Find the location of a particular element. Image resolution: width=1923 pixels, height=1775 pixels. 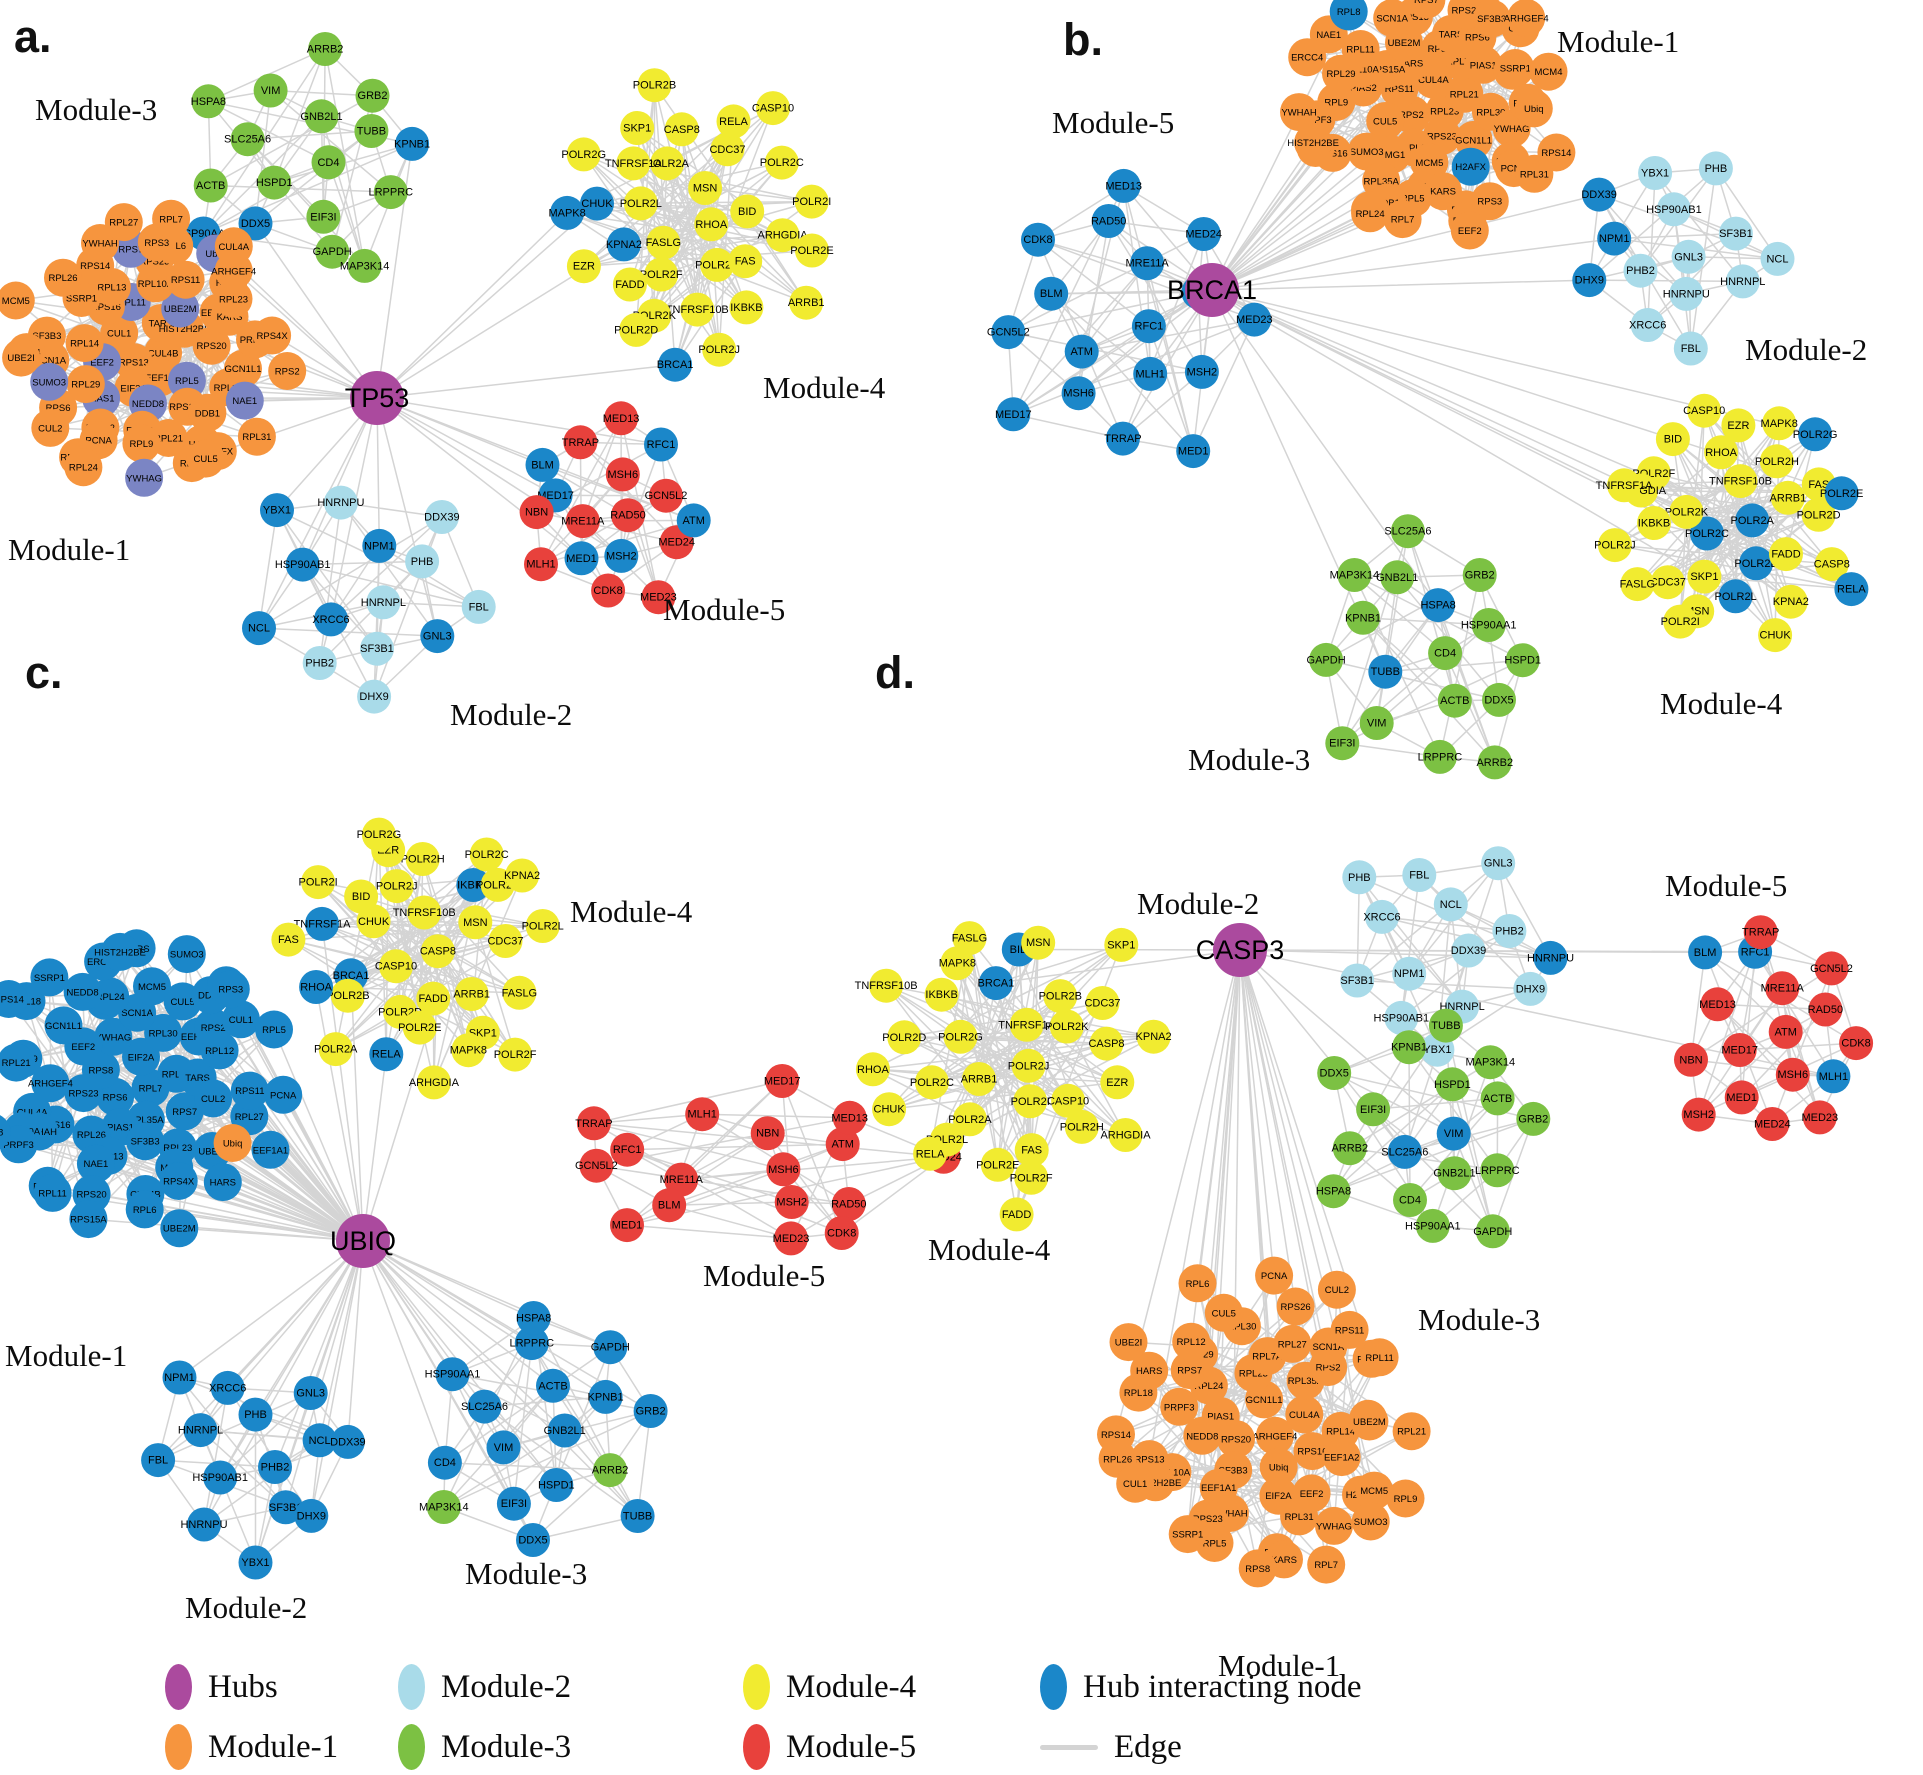

node-GAPDH is located at coordinates (610, 1347).